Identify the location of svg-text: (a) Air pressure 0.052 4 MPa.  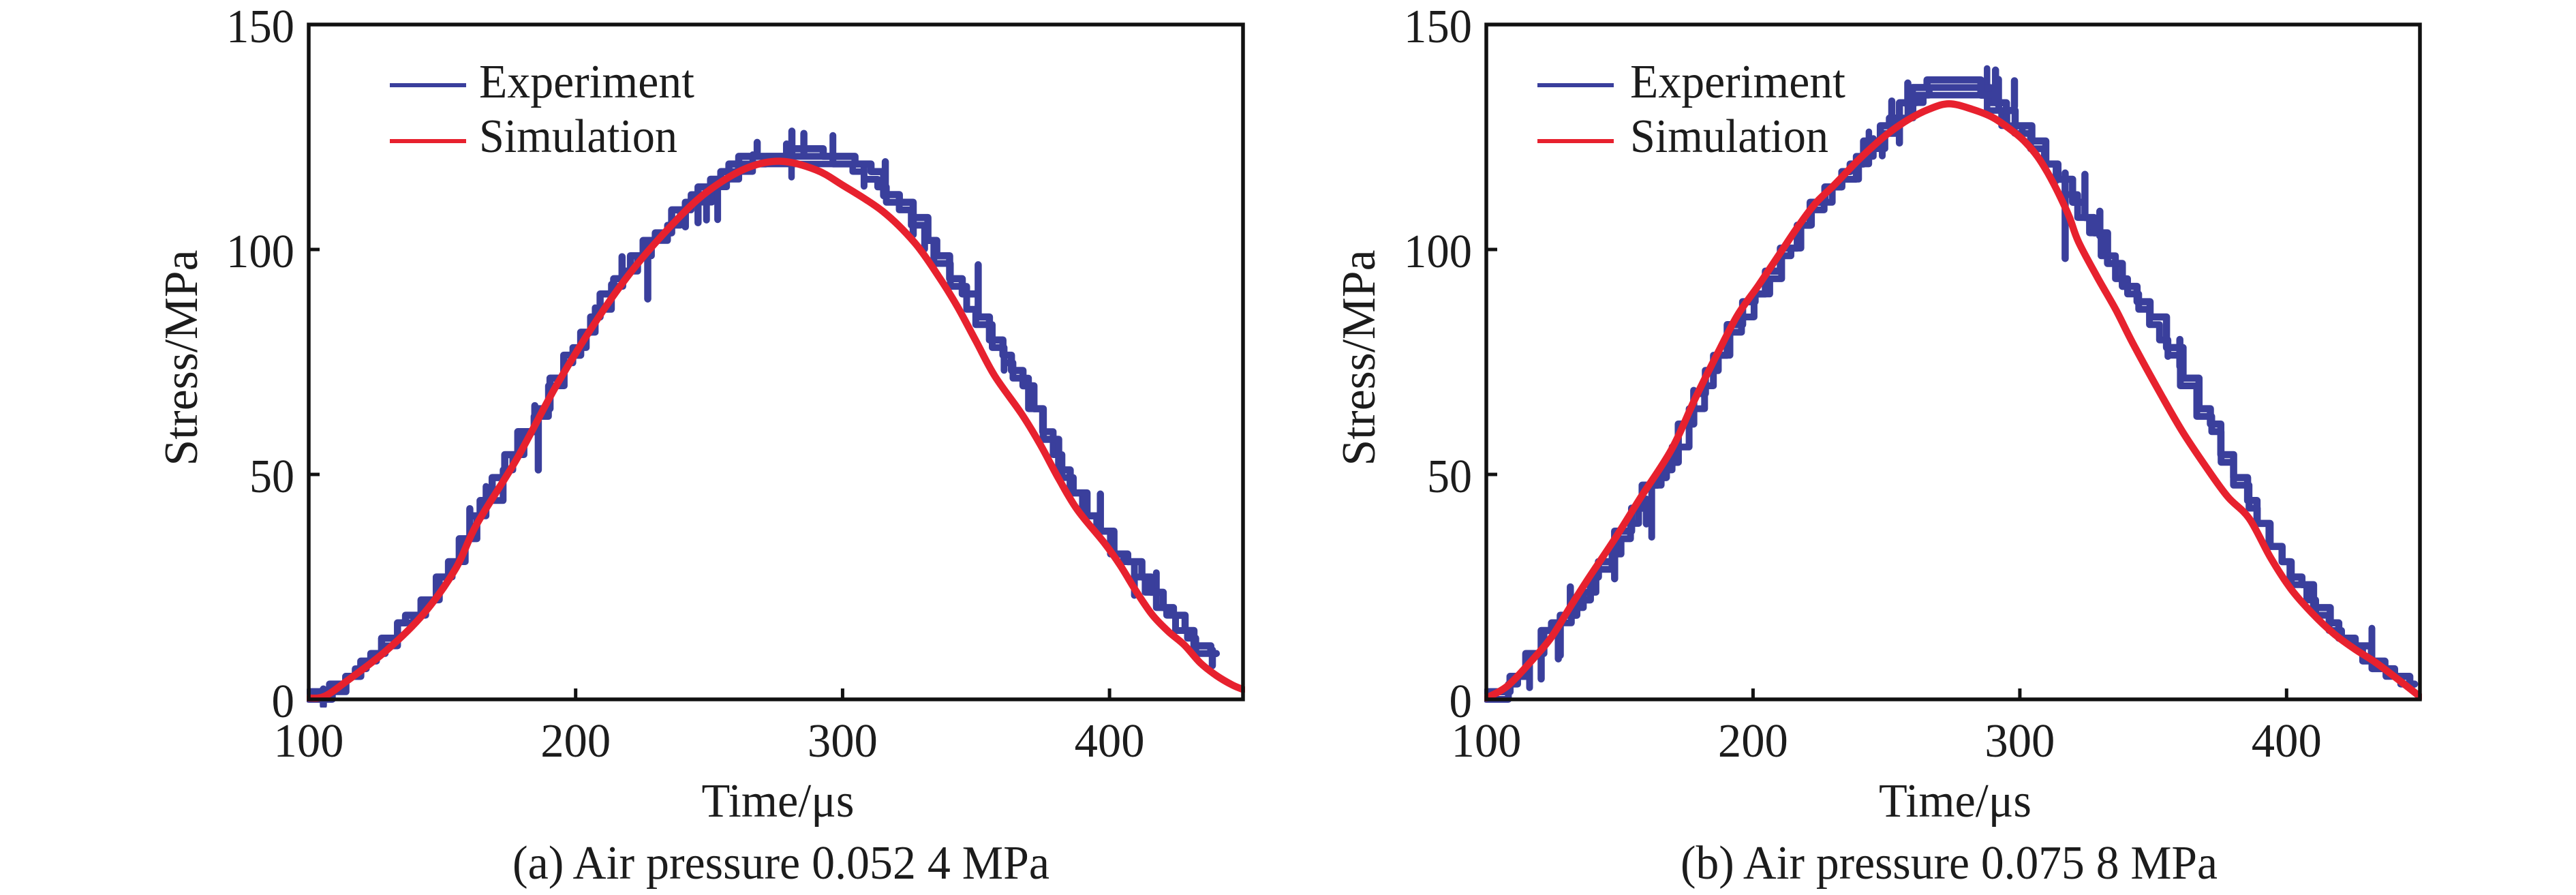
(780, 864).